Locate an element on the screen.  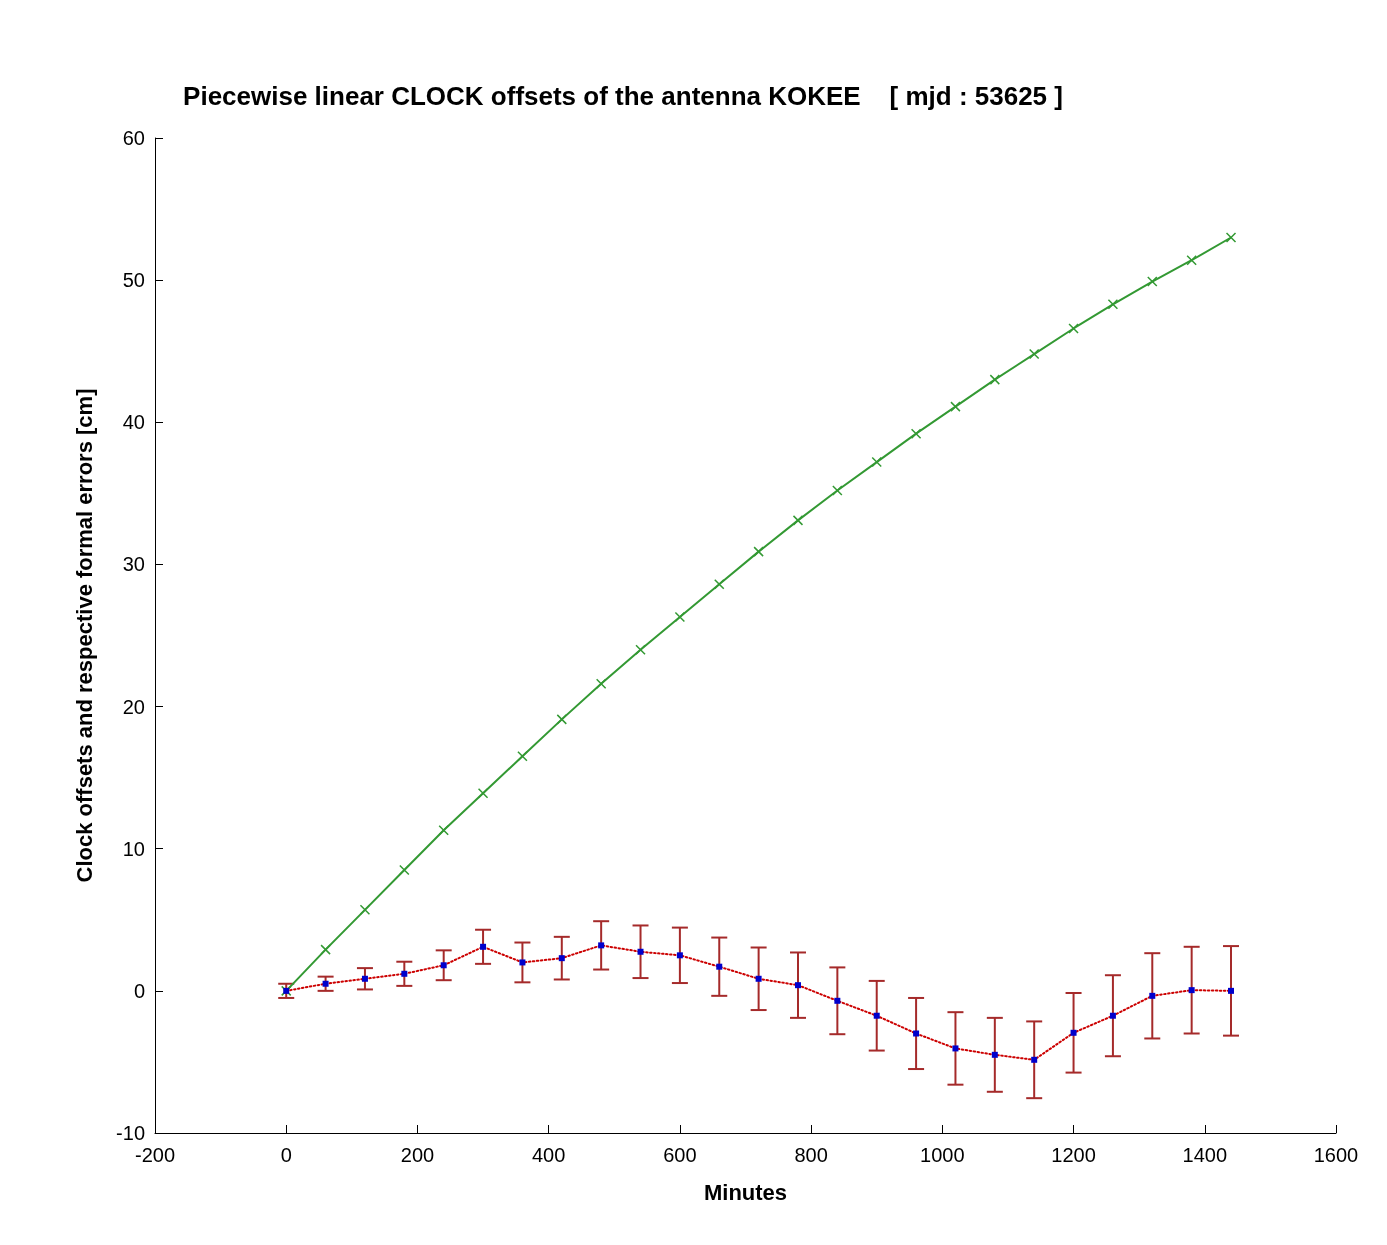
chart-title: Piecewise linear CLOCK offsets of the antenna KOKEE [ mjd : 53625 ] is located at coordinates (623, 96).